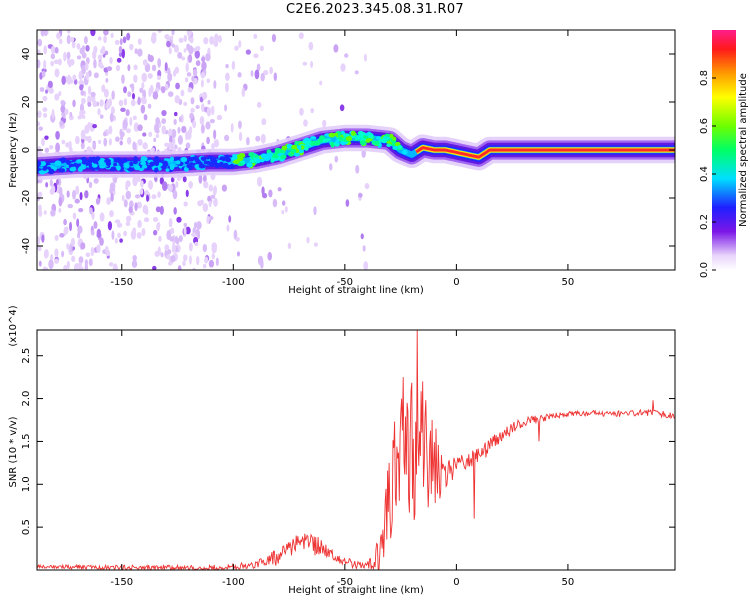 The width and height of the screenshot is (750, 600). What do you see at coordinates (456, 282) in the screenshot?
I see `x-tick-label: 0` at bounding box center [456, 282].